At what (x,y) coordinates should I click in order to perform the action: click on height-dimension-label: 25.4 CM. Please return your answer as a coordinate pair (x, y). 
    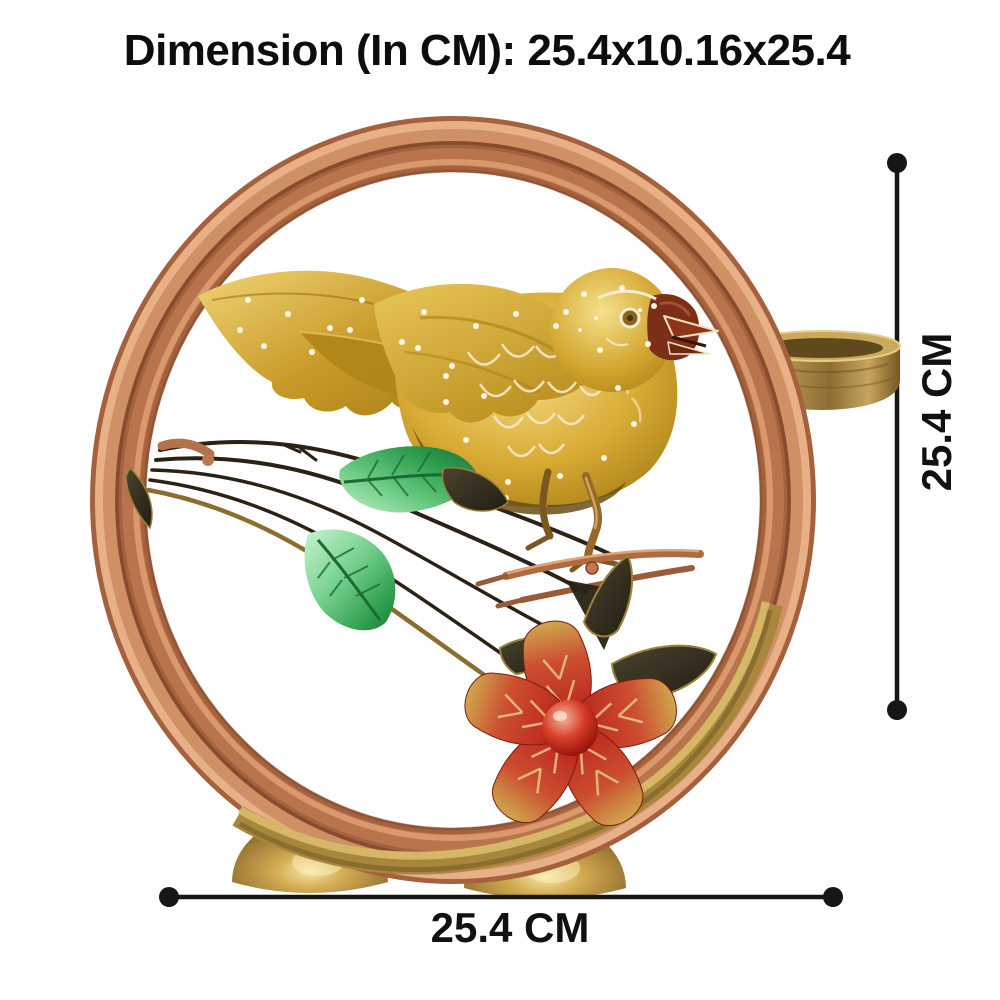
    Looking at the image, I should click on (936, 412).